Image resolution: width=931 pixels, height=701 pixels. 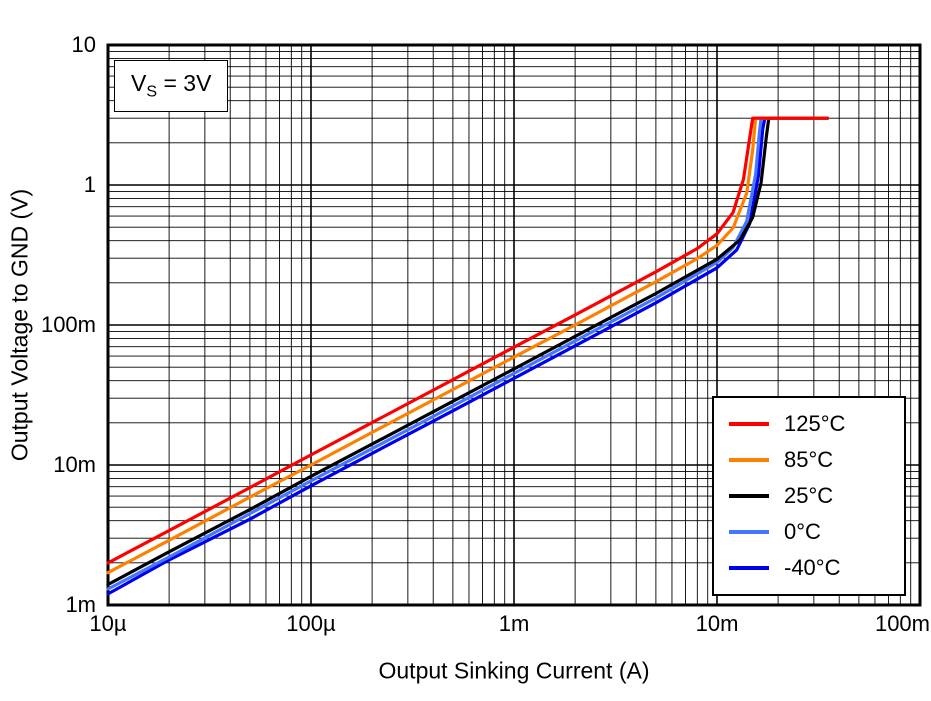 What do you see at coordinates (184, 83) in the screenshot?
I see `annotation-value: = 3V` at bounding box center [184, 83].